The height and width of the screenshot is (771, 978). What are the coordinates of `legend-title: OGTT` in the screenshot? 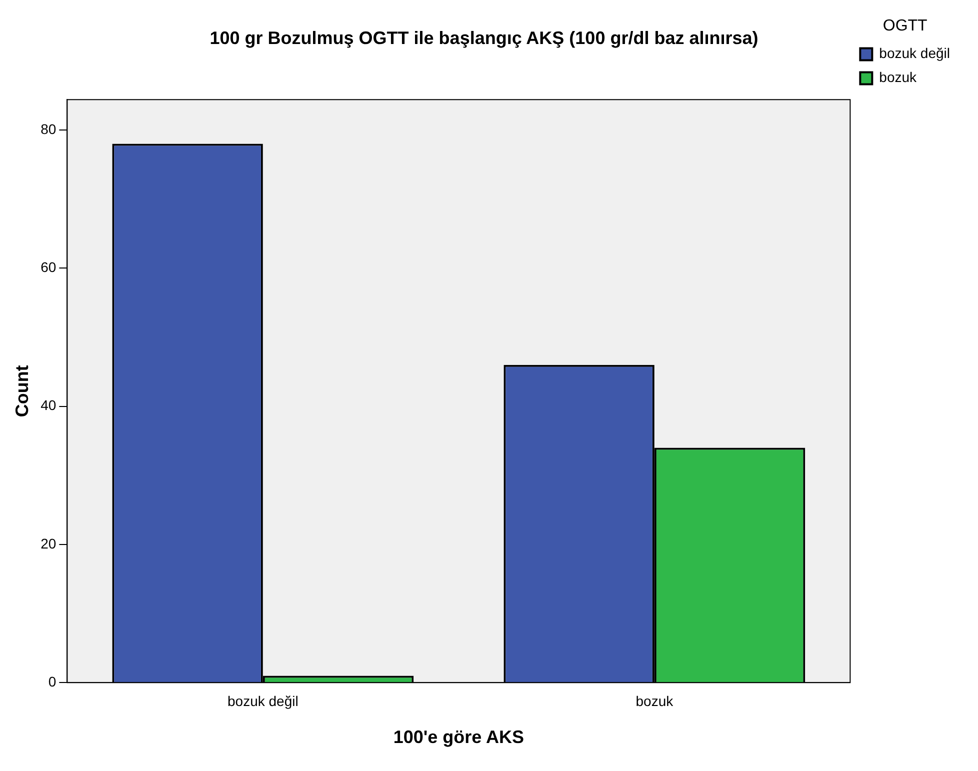 It's located at (905, 25).